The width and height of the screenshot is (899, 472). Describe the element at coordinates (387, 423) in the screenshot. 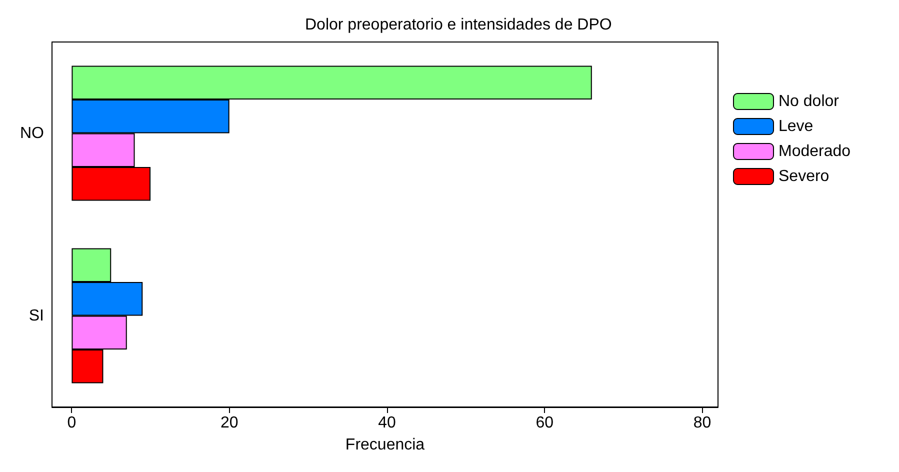

I see `x-tick-label: 40` at that location.